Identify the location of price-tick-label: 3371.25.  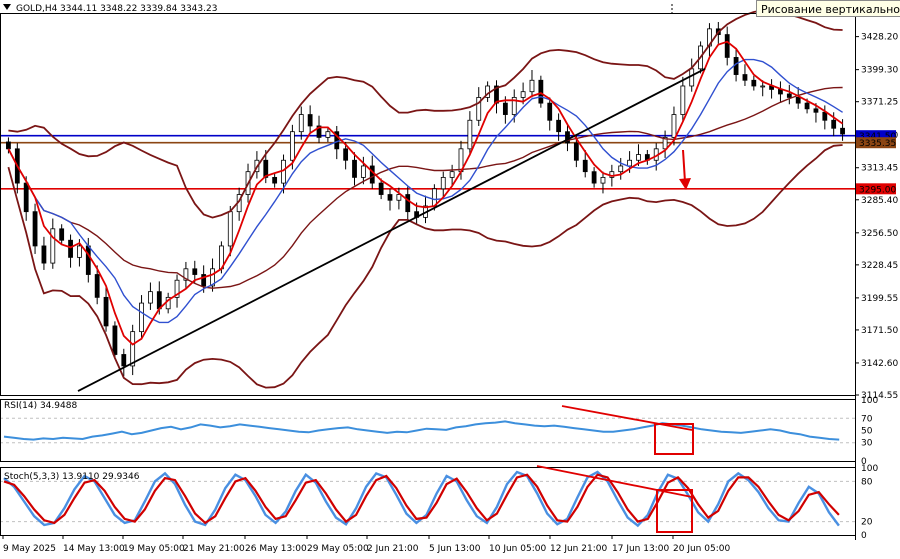
(879, 103).